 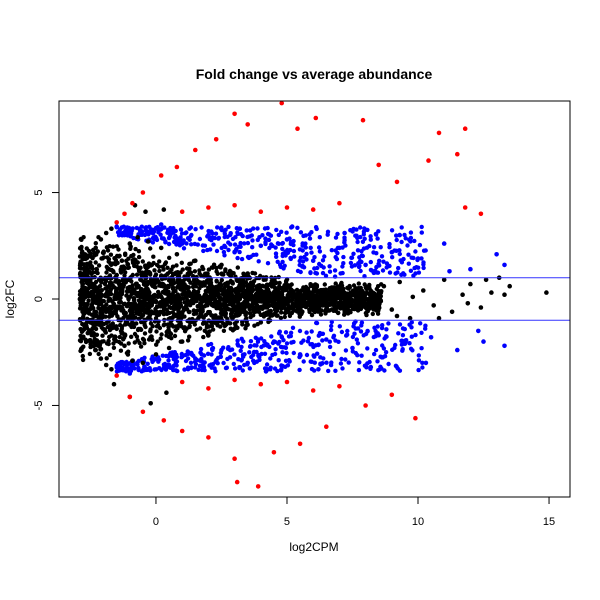 What do you see at coordinates (313, 547) in the screenshot?
I see `x-axis-label: log2CPM` at bounding box center [313, 547].